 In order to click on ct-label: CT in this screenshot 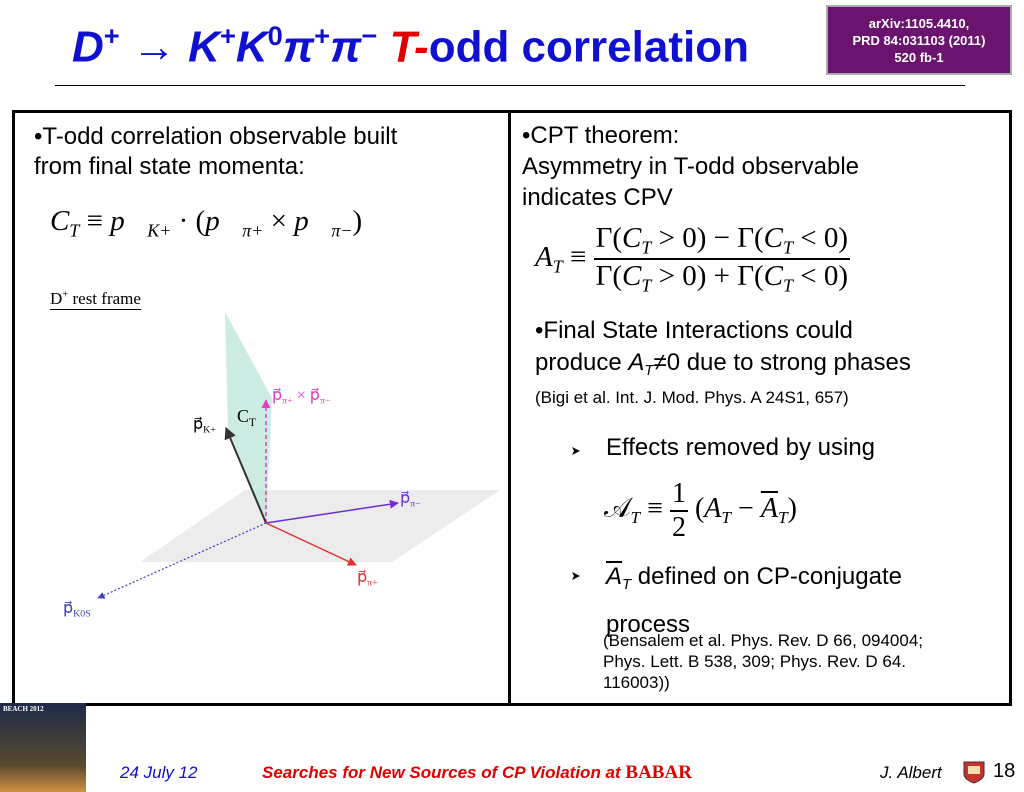, I will do `click(246, 417)`.